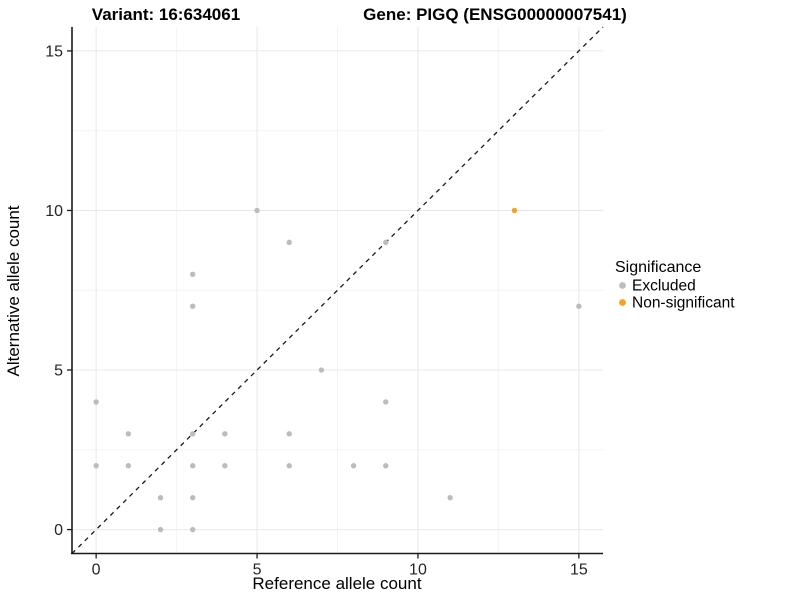 The height and width of the screenshot is (600, 800). I want to click on y-tick-label: 10, so click(54, 211).